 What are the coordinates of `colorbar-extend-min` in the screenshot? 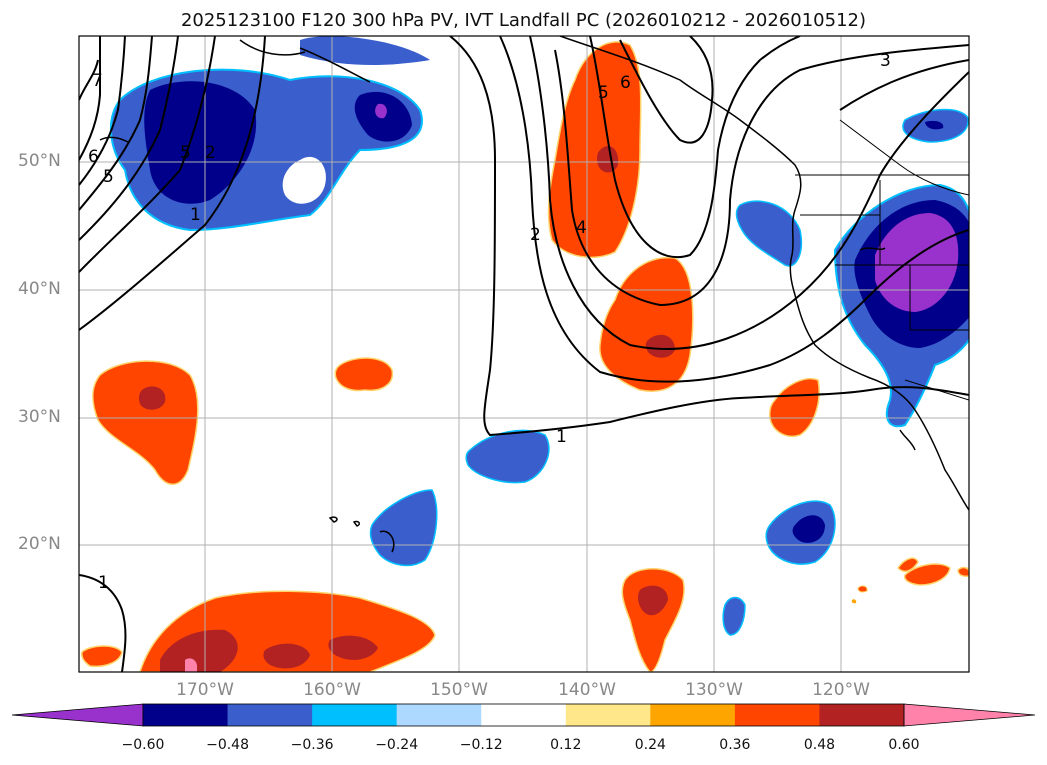 It's located at (77, 715).